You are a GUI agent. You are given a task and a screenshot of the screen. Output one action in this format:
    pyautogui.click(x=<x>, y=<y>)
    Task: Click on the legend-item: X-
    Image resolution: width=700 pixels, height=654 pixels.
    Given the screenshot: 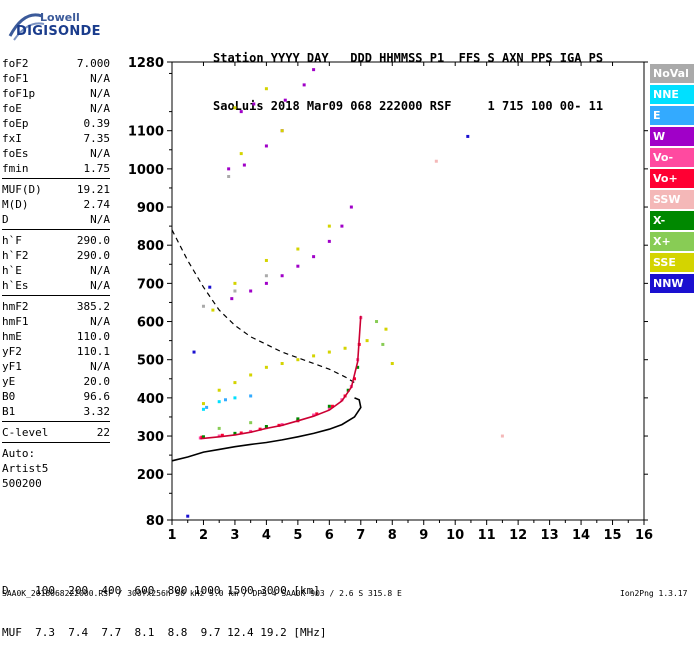 What is the action you would take?
    pyautogui.click(x=672, y=220)
    